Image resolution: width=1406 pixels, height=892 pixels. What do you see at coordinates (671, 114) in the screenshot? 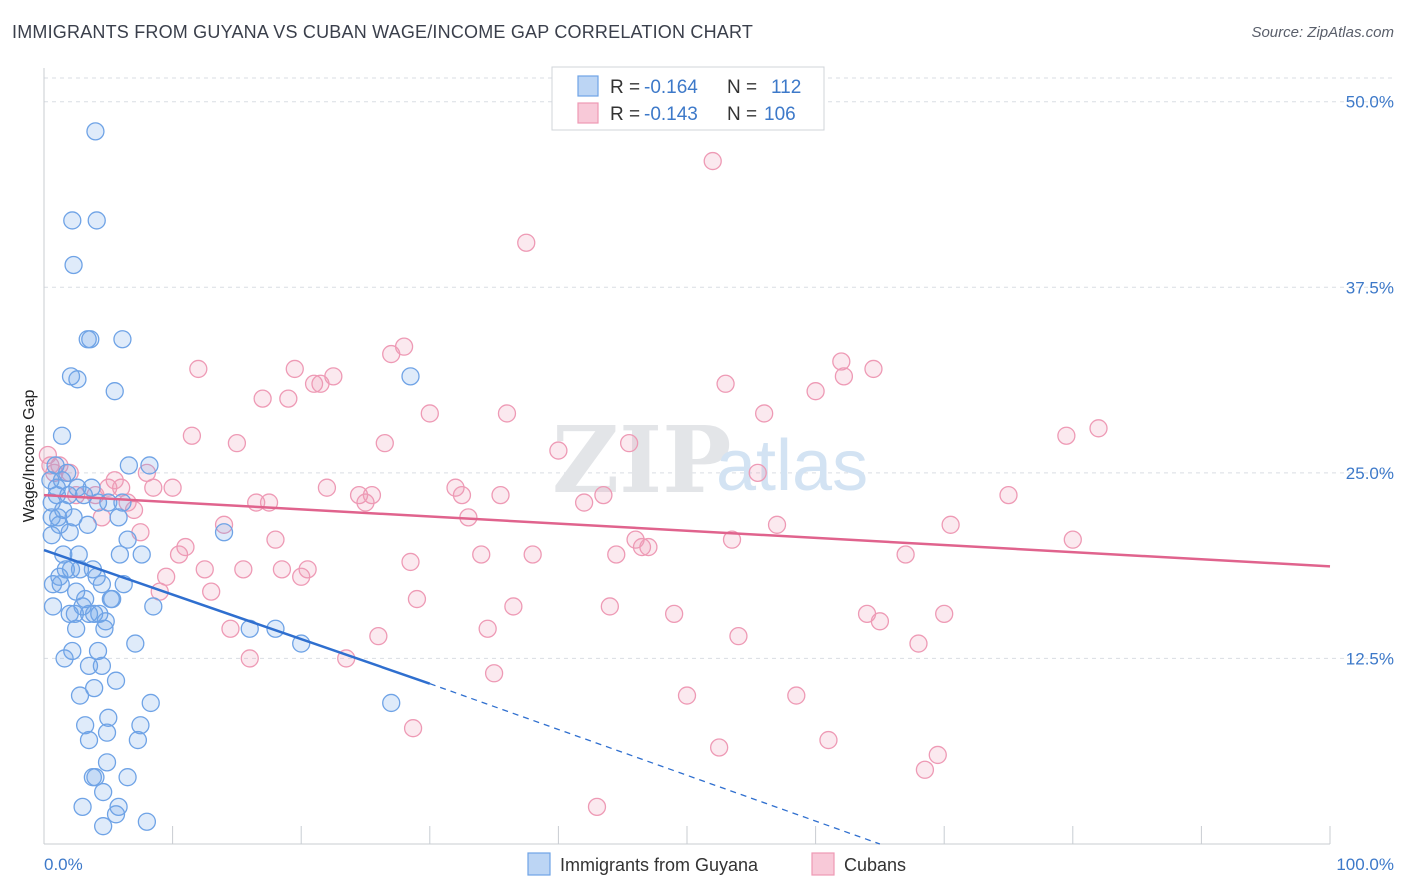
I see `legend-r-value-pink: -0.143` at bounding box center [671, 114].